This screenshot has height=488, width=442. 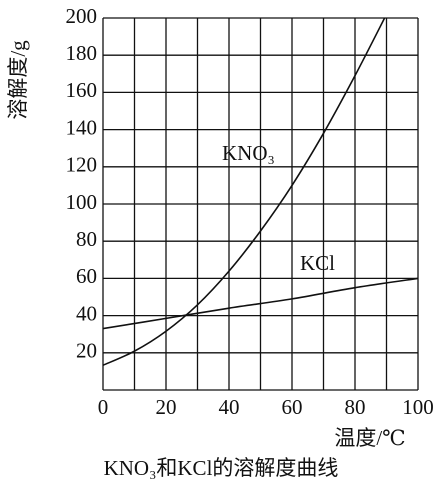 What do you see at coordinates (261, 303) in the screenshot?
I see `line` at bounding box center [261, 303].